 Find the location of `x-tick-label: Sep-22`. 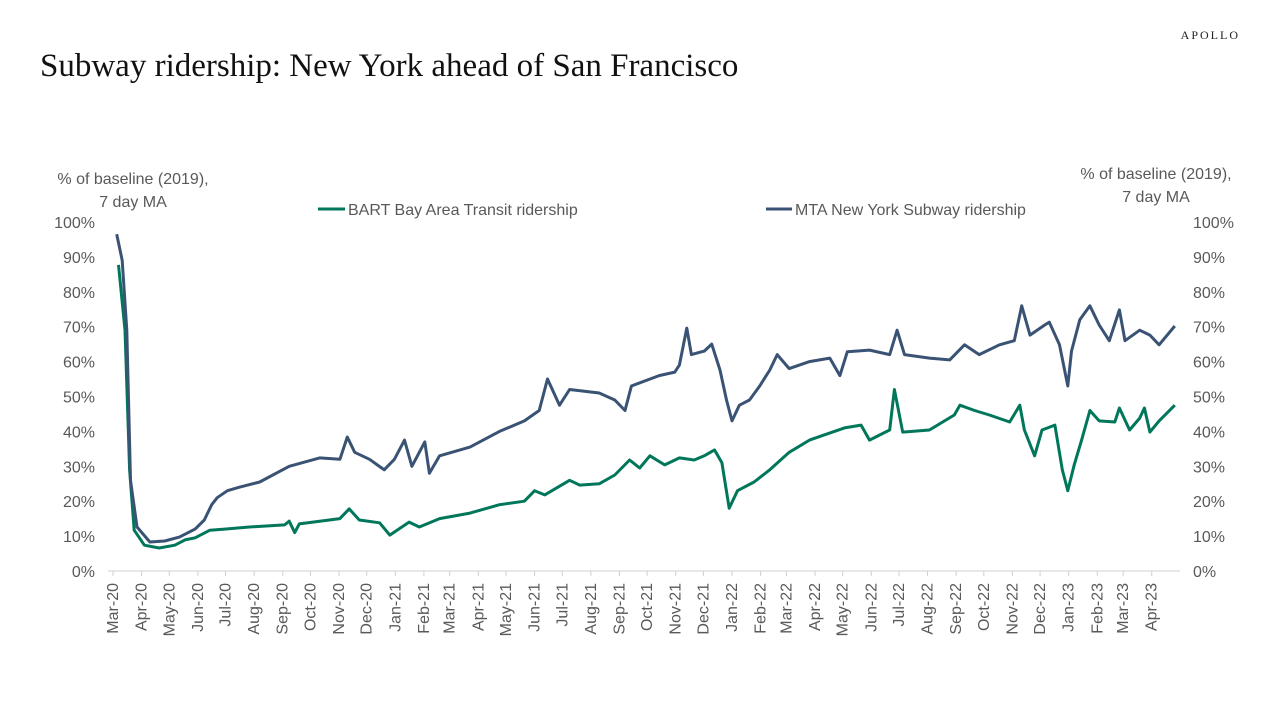

x-tick-label: Sep-22 is located at coordinates (956, 609).